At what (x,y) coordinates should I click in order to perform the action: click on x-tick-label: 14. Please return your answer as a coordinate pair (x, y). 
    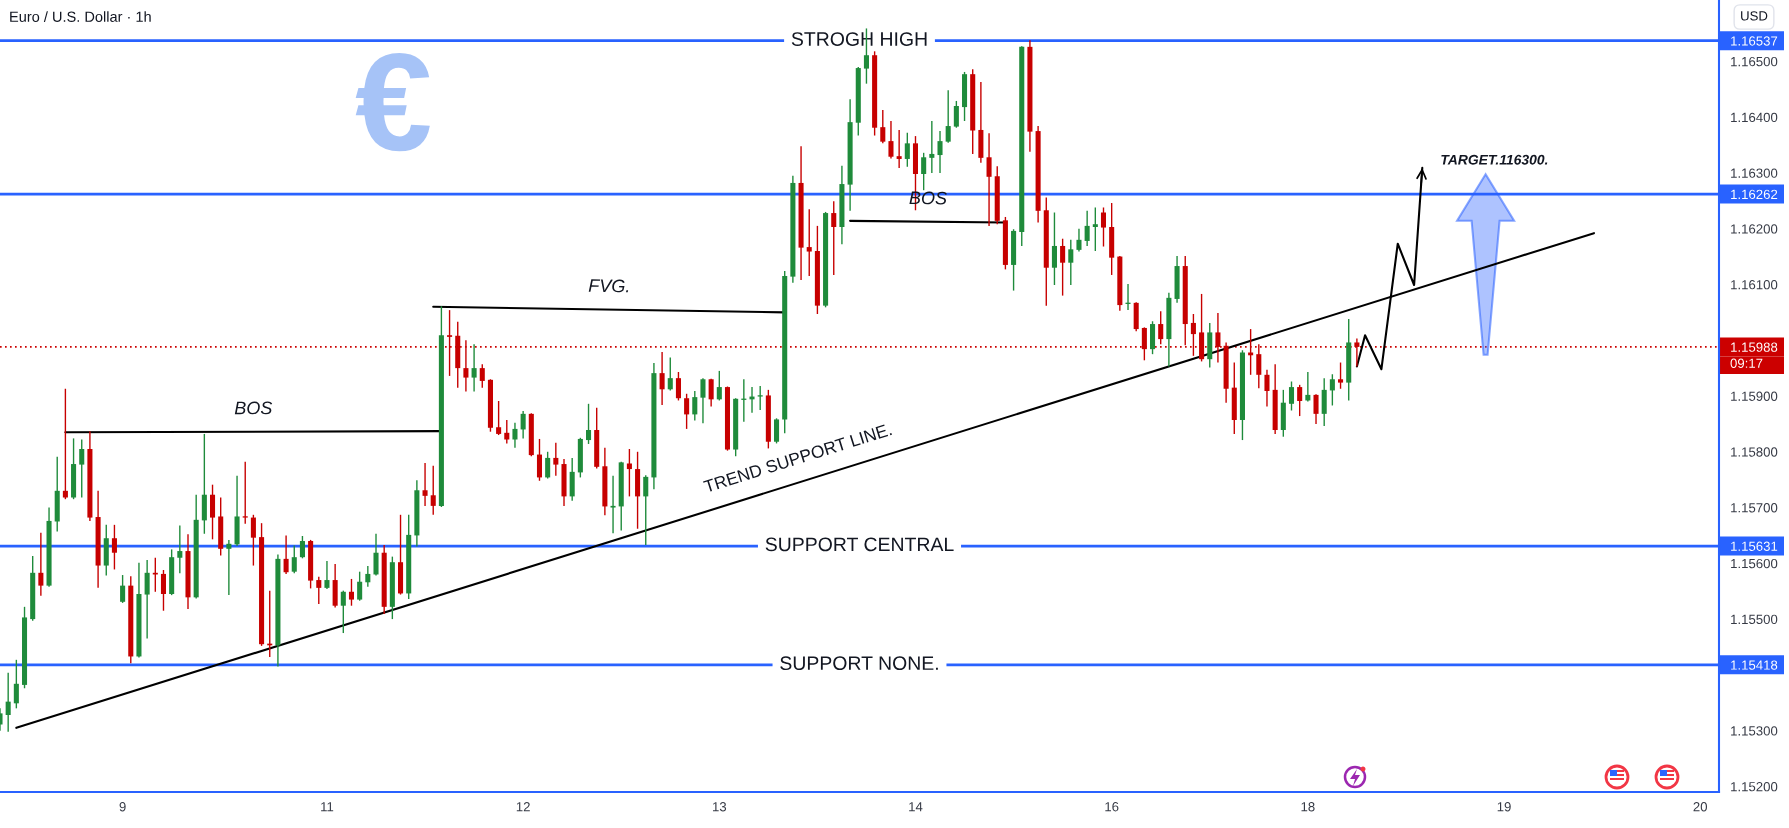
    Looking at the image, I should click on (916, 807).